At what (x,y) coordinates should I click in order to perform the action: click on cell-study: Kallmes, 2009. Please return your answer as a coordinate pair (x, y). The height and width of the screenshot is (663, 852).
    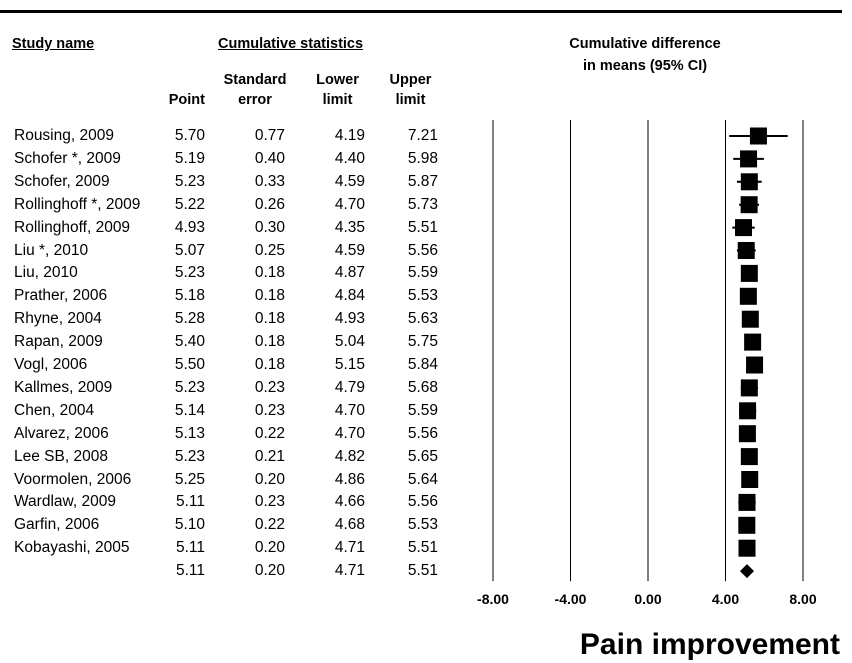
    Looking at the image, I should click on (63, 387).